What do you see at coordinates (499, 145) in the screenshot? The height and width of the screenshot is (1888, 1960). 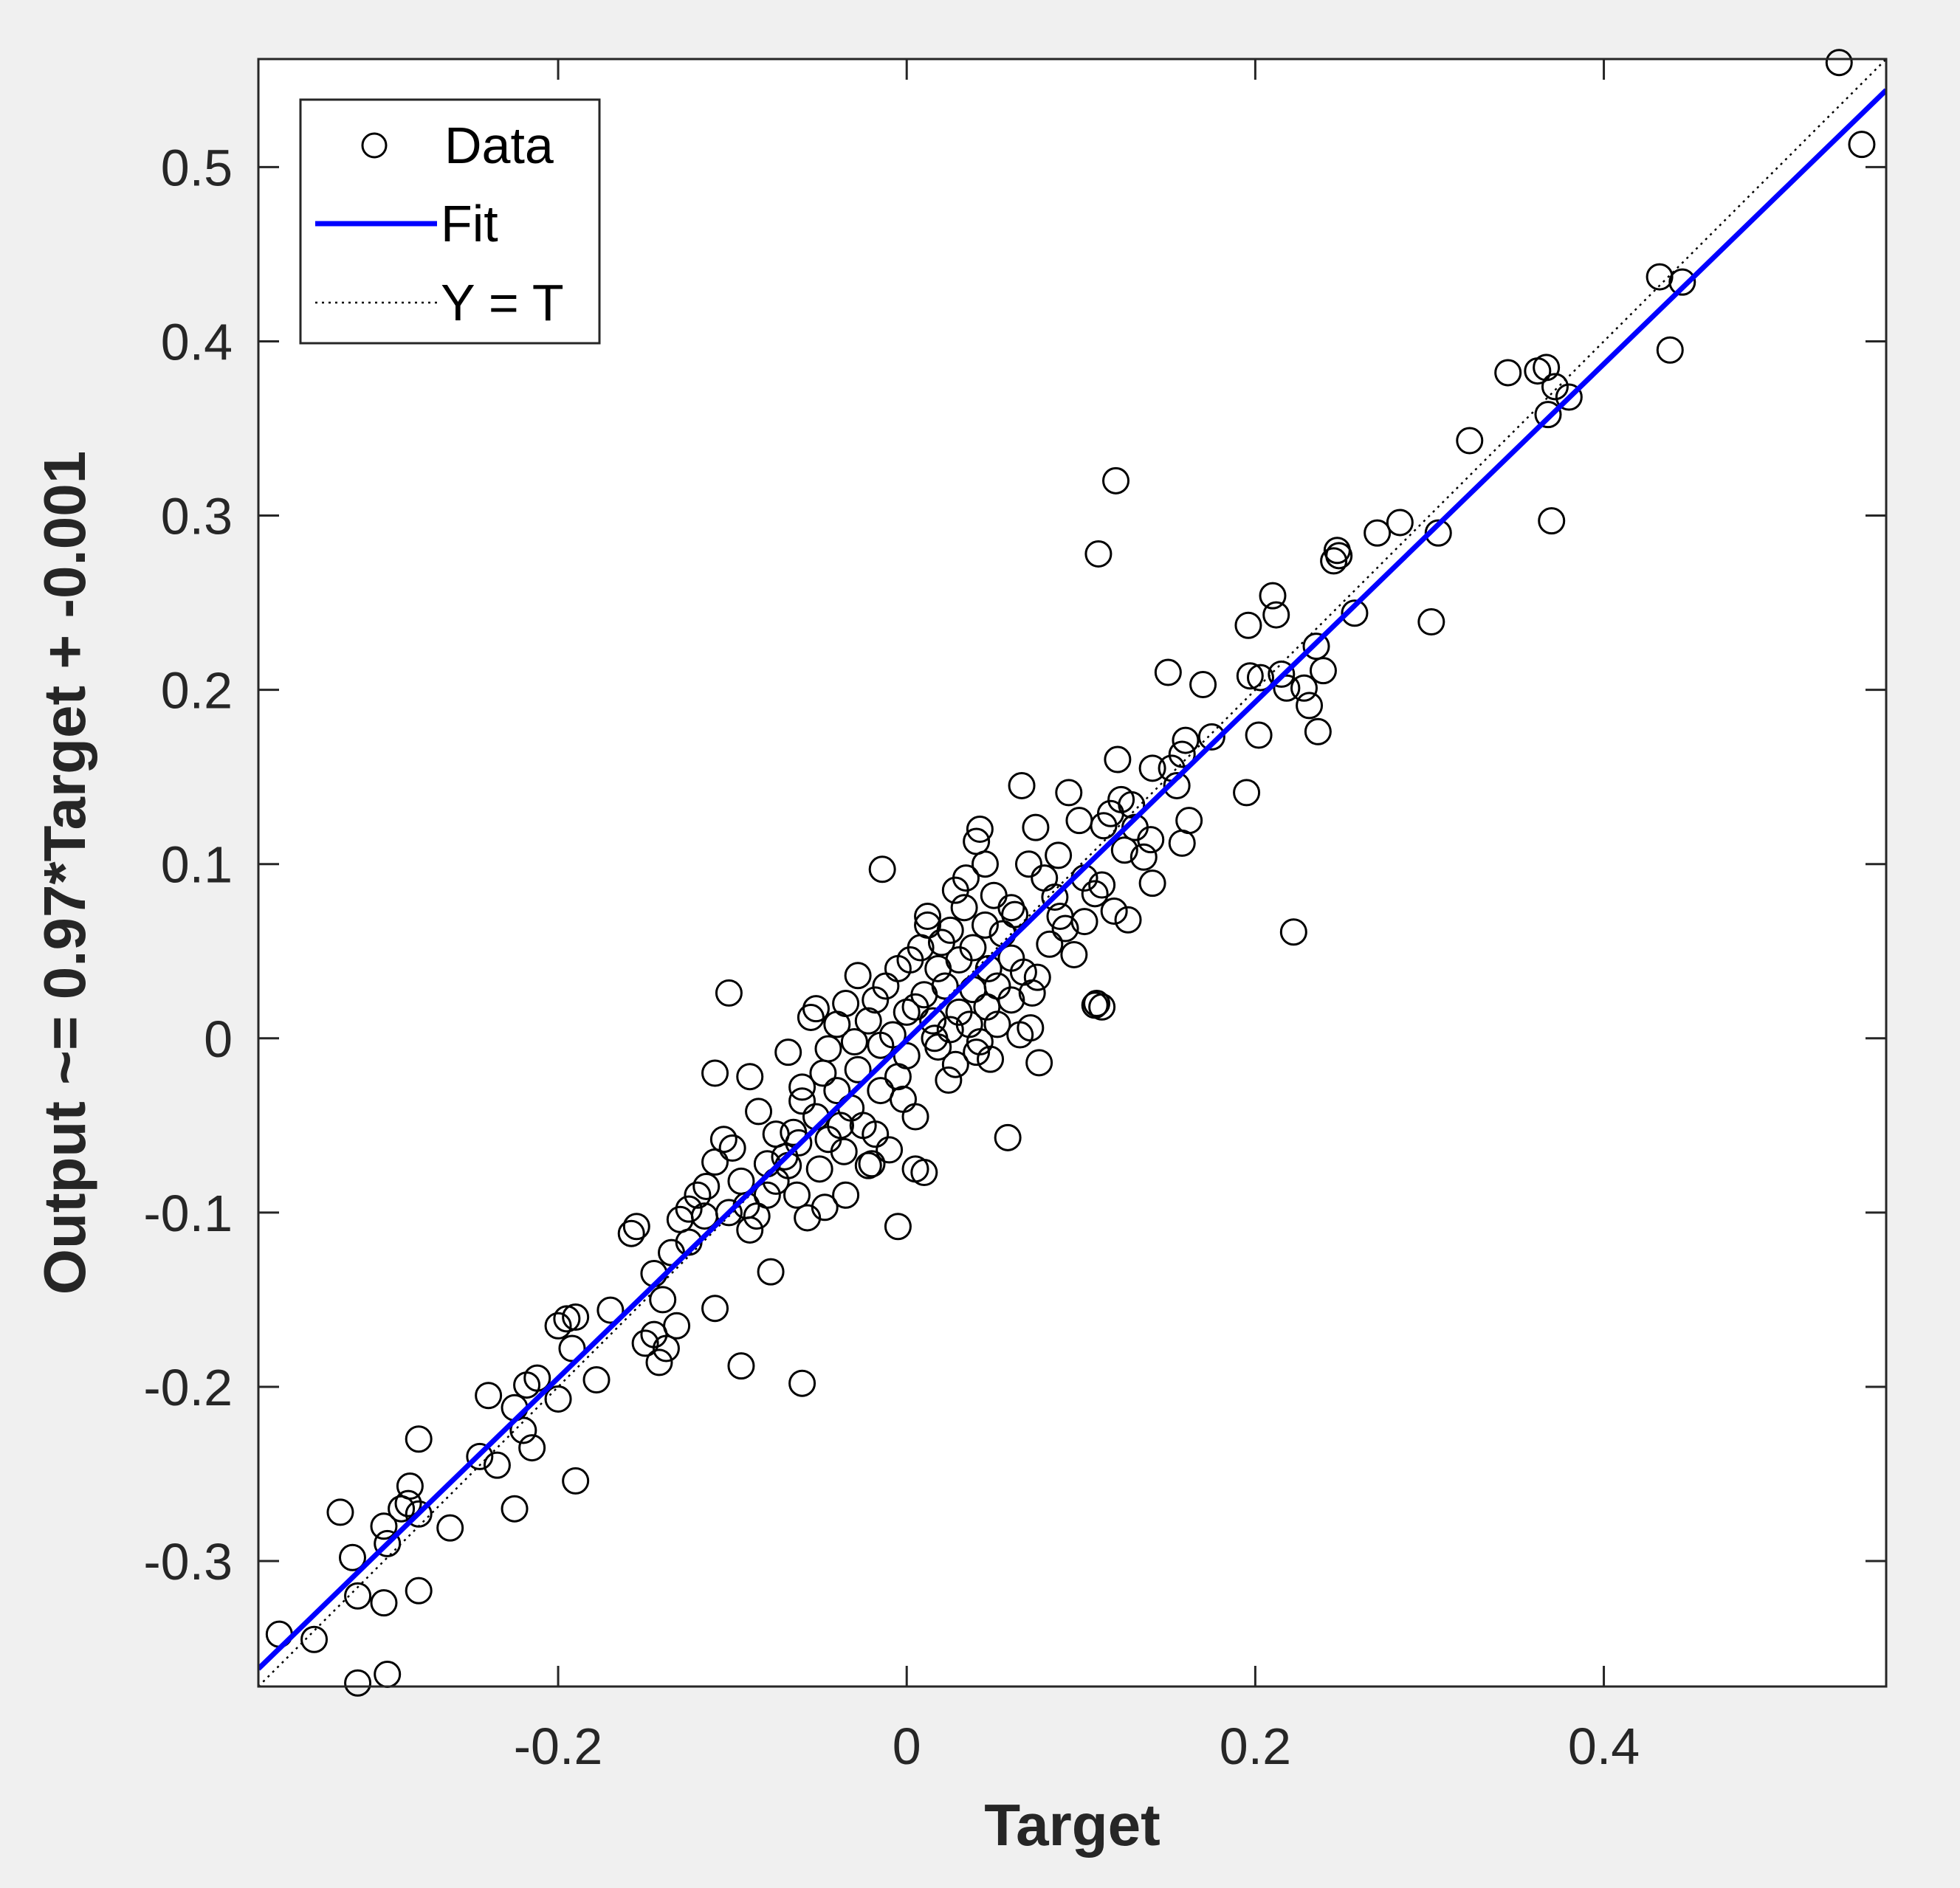 I see `legend-label-data: Data` at bounding box center [499, 145].